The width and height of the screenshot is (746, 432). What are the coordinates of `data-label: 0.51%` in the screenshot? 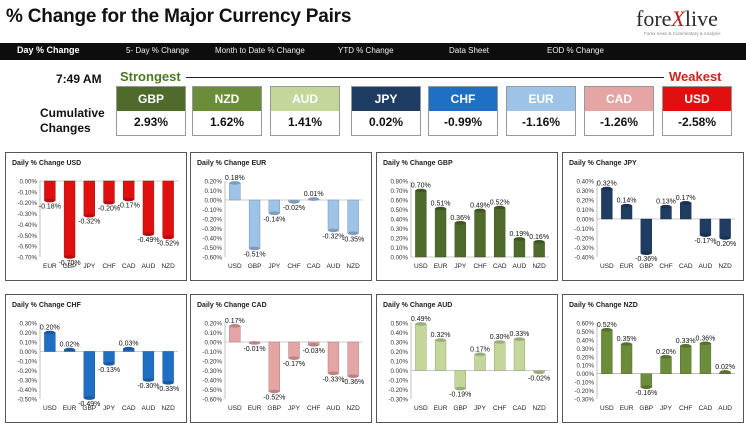 It's located at (441, 204).